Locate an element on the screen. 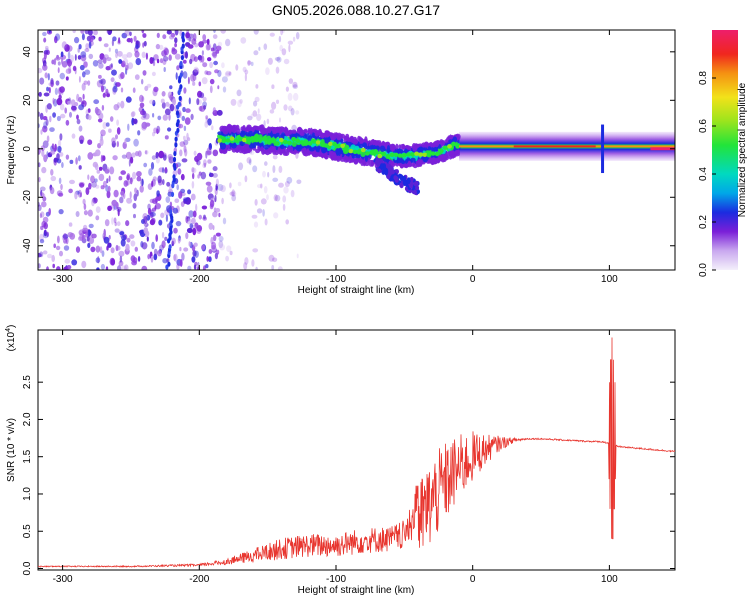 Image resolution: width=750 pixels, height=600 pixels. x-tick-label: -100 is located at coordinates (336, 279).